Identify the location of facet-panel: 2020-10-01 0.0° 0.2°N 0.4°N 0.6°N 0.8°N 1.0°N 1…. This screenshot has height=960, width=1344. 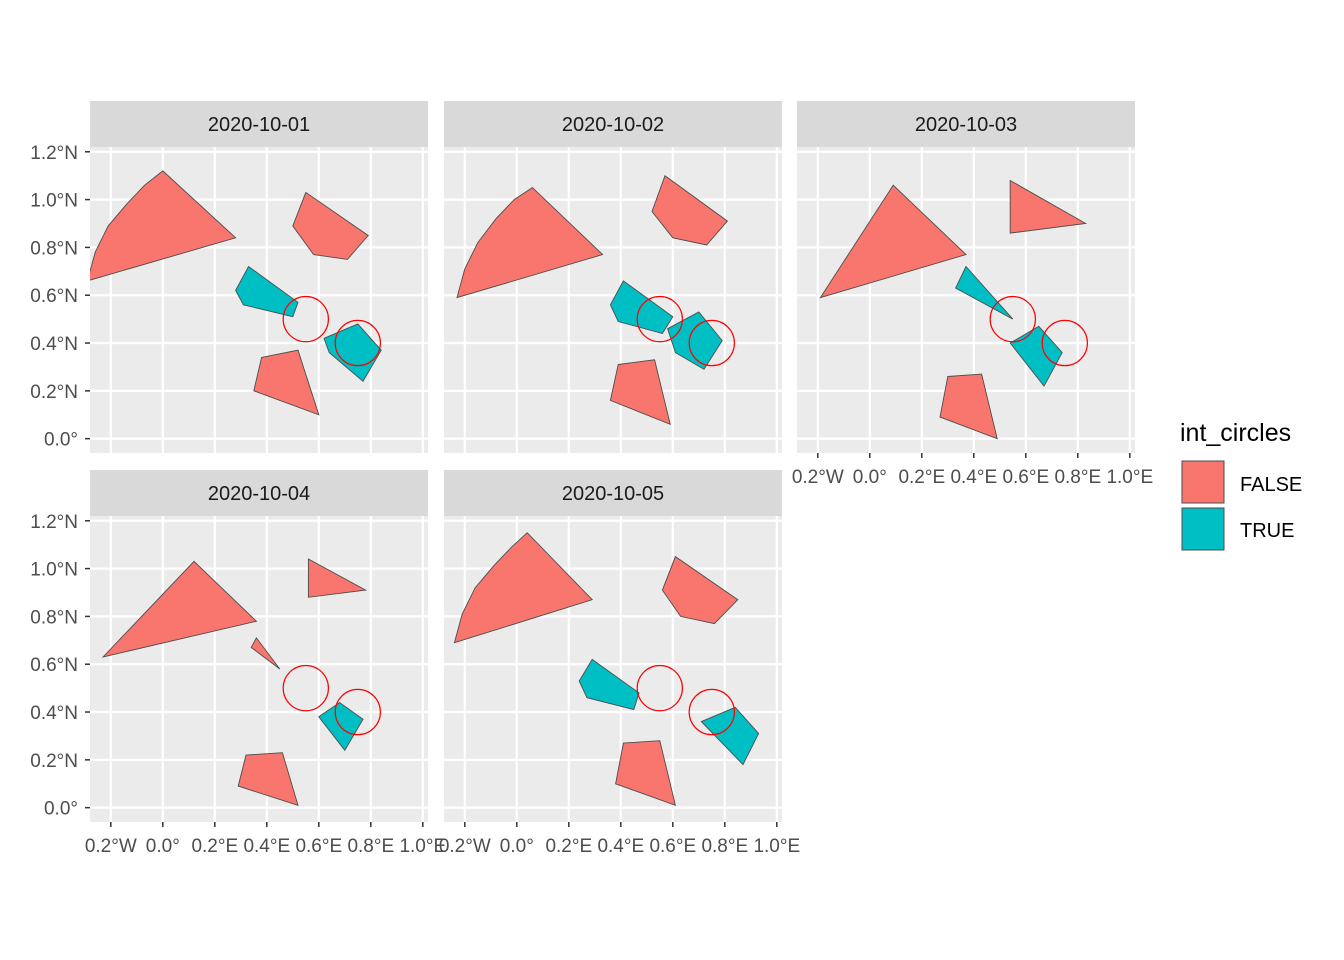
(229, 277).